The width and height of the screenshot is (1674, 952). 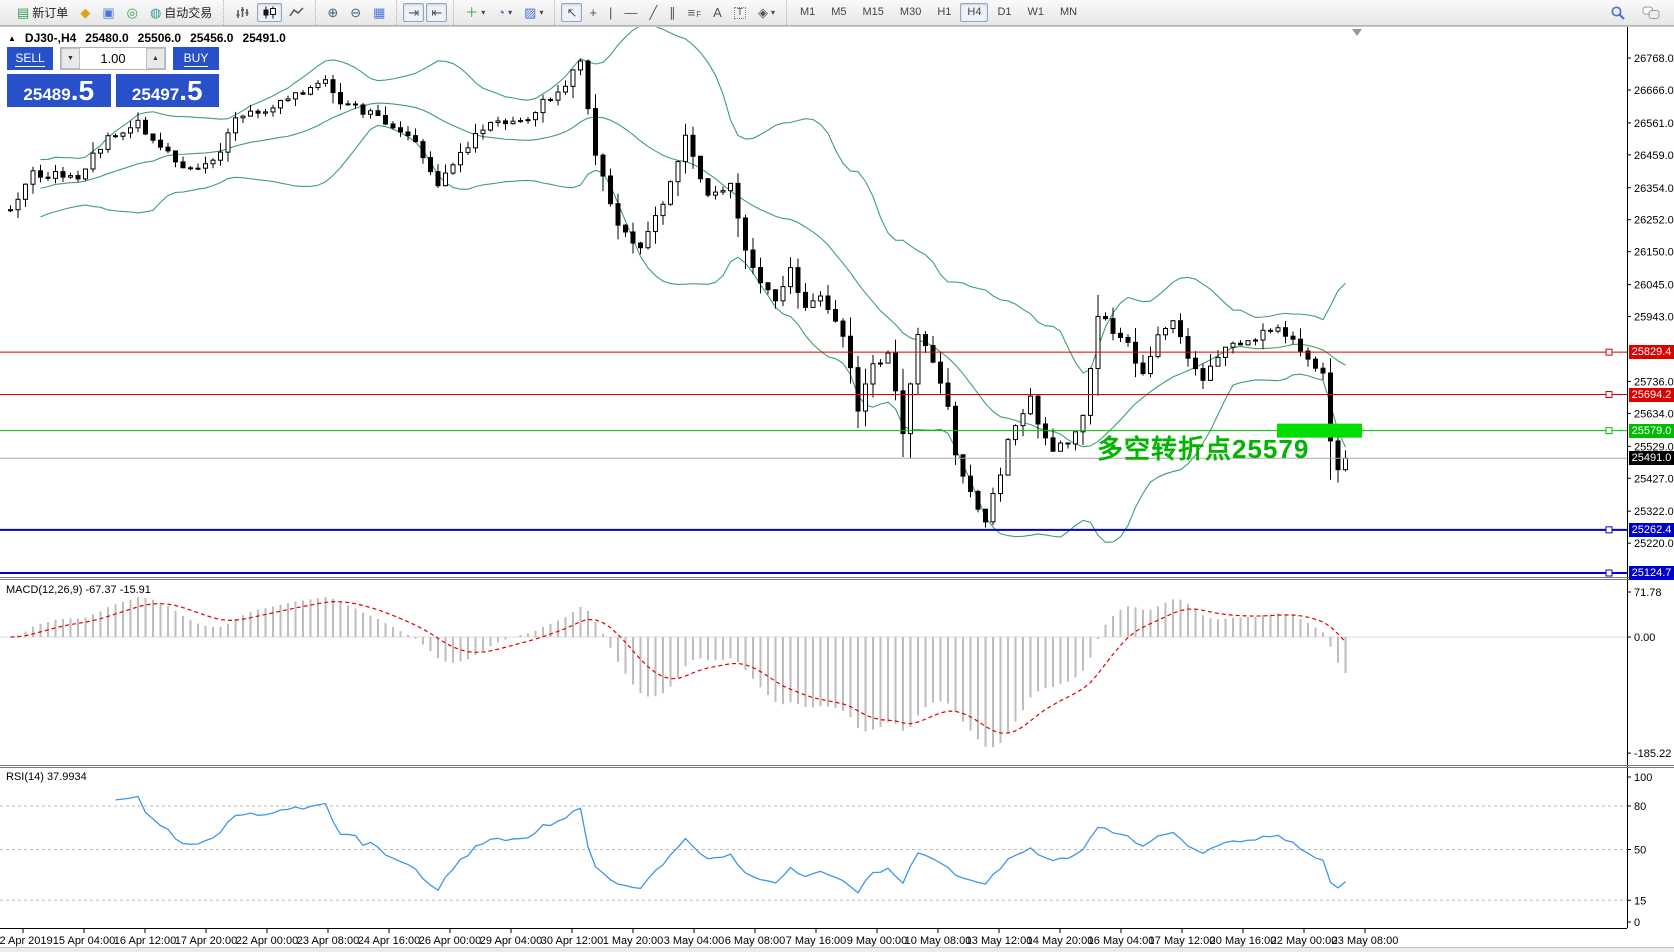 I want to click on timeframe-m5: M5, so click(x=839, y=12).